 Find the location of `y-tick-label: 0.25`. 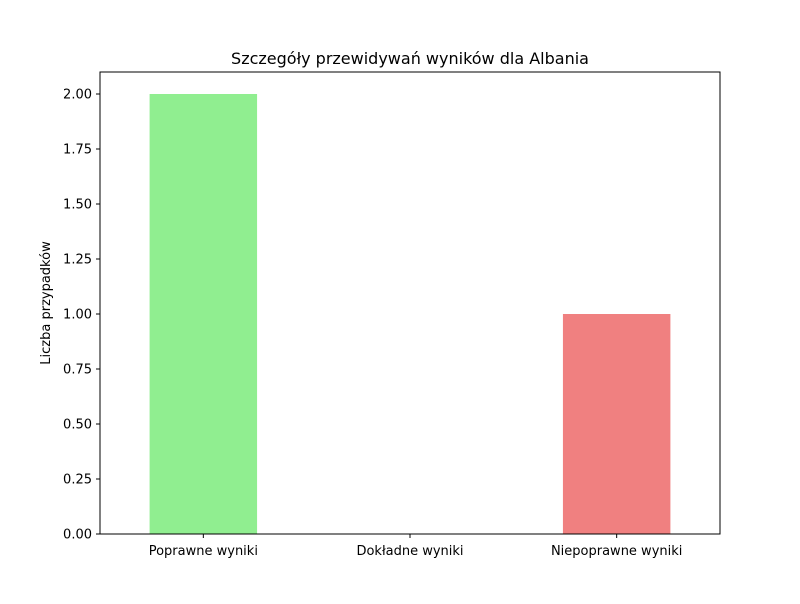

y-tick-label: 0.25 is located at coordinates (77, 480).